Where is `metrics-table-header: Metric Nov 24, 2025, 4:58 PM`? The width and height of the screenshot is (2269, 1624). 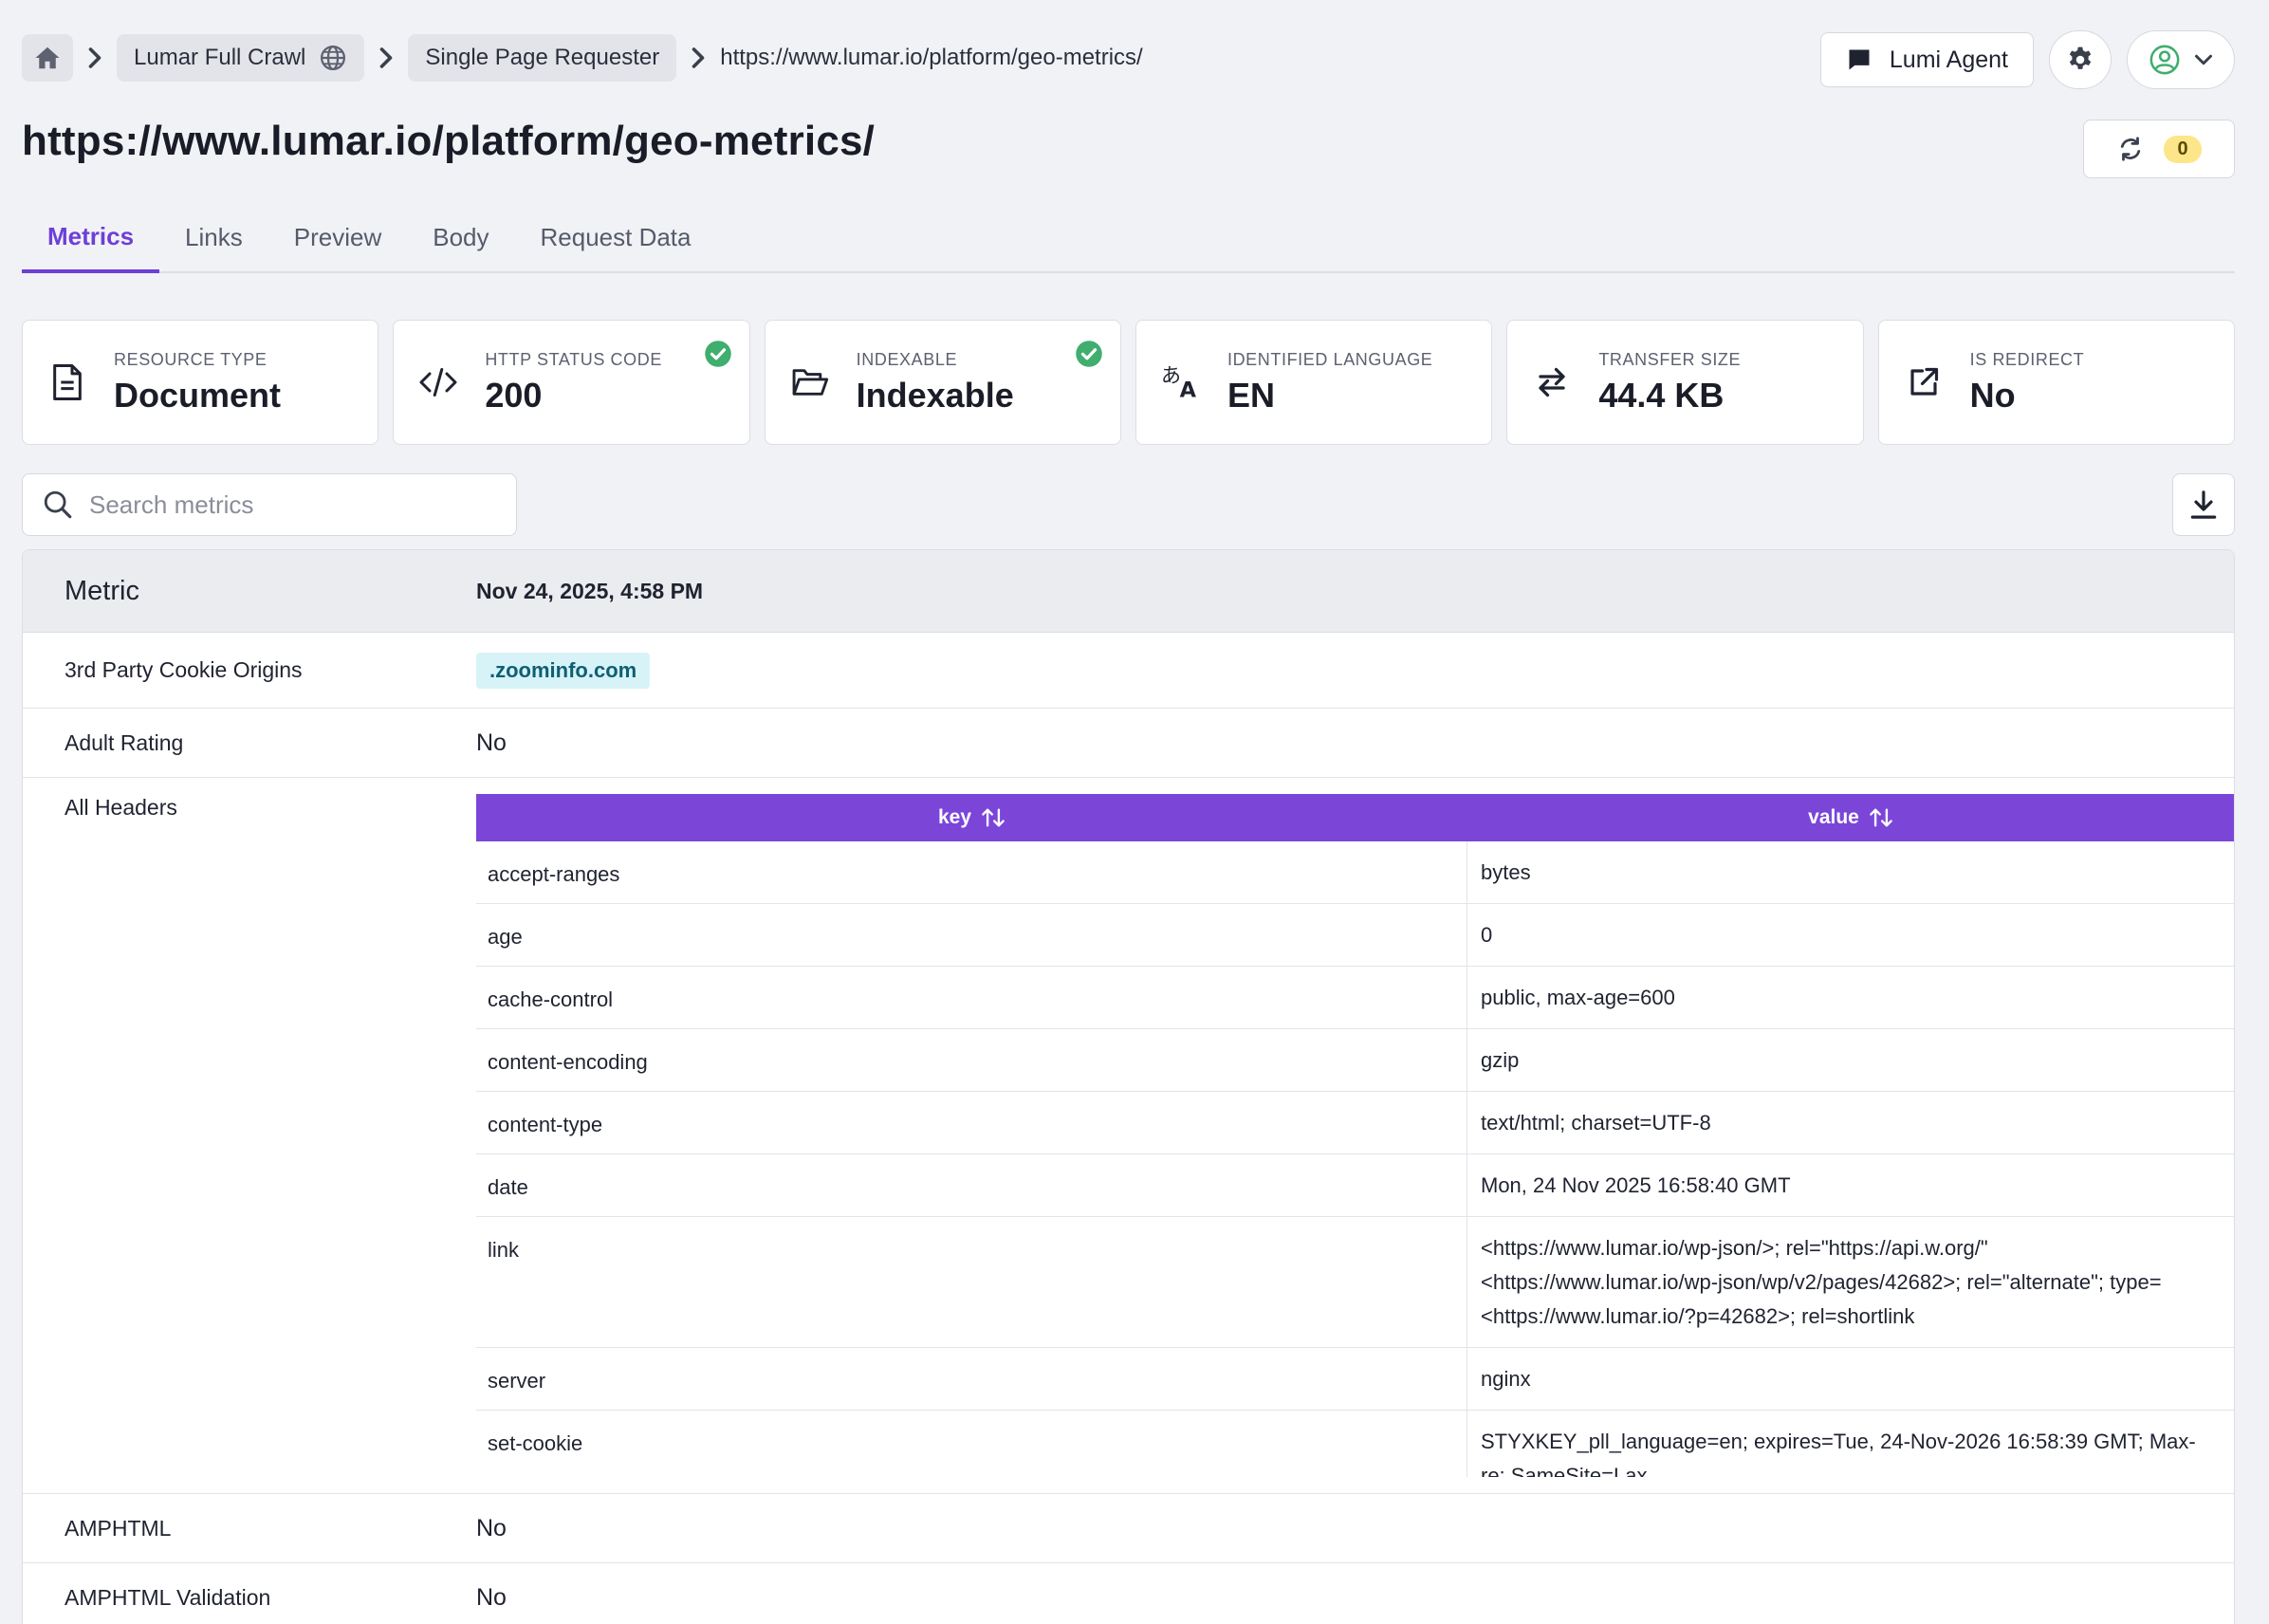
metrics-table-header: Metric Nov 24, 2025, 4:58 PM is located at coordinates (1128, 591).